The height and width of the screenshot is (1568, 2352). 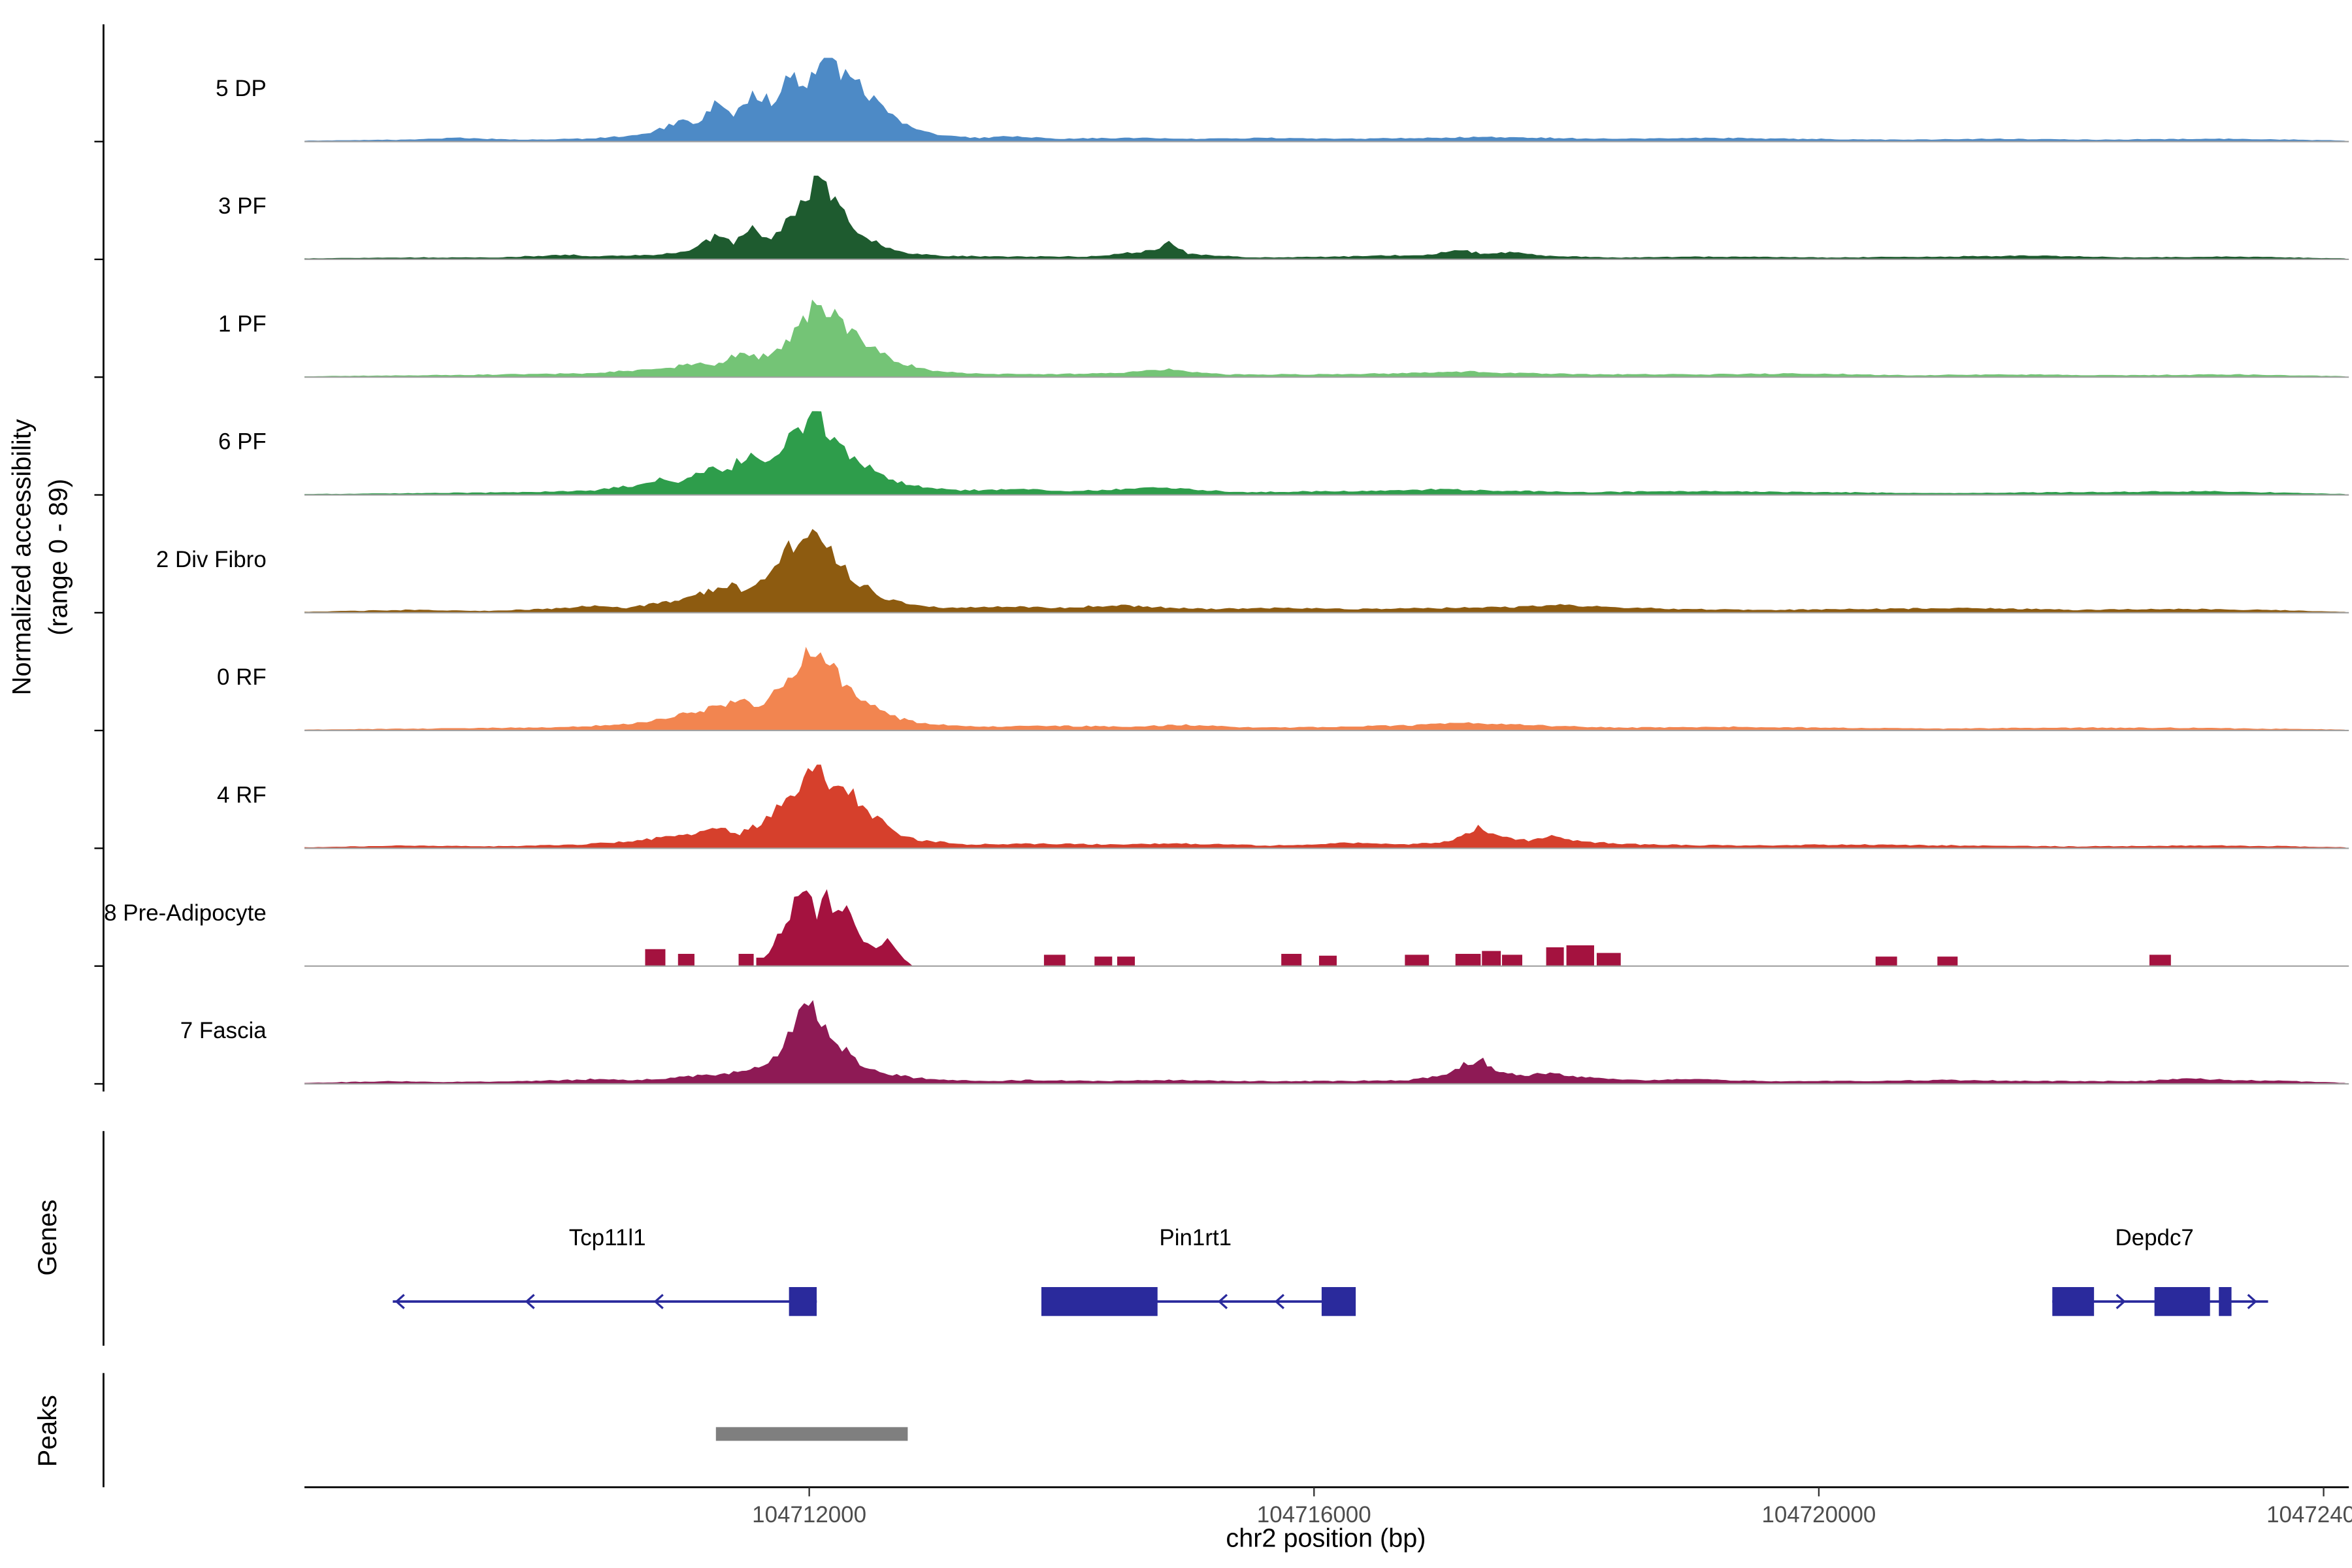 What do you see at coordinates (1818, 1514) in the screenshot?
I see `x-axis-tick-label: 104720000` at bounding box center [1818, 1514].